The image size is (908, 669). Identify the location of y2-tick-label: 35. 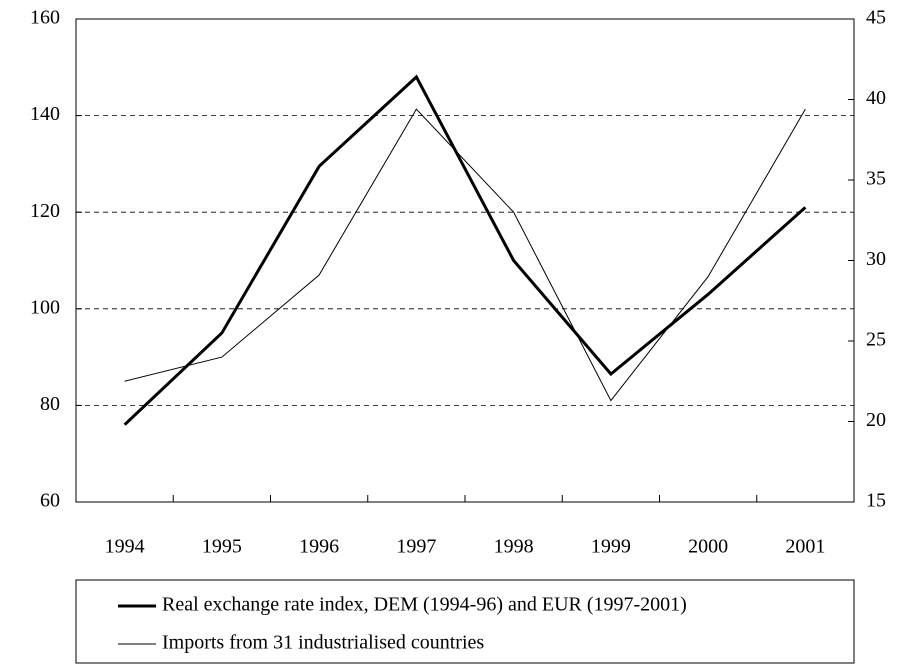
(876, 179).